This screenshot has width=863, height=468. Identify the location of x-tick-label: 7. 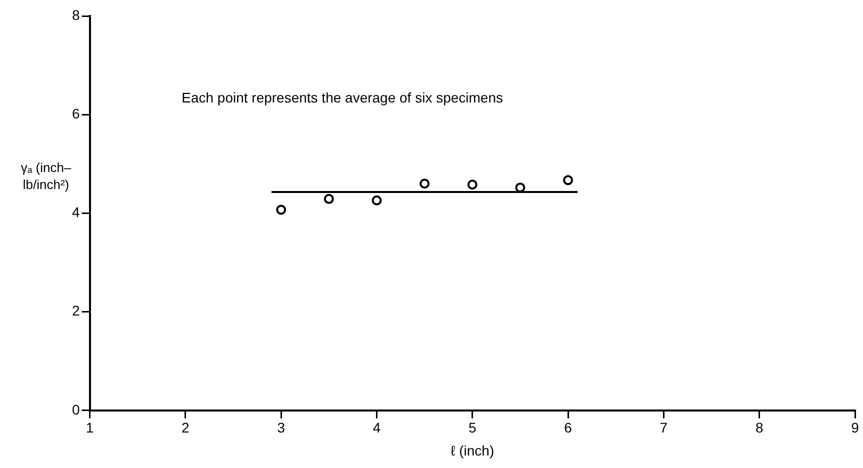
(664, 428).